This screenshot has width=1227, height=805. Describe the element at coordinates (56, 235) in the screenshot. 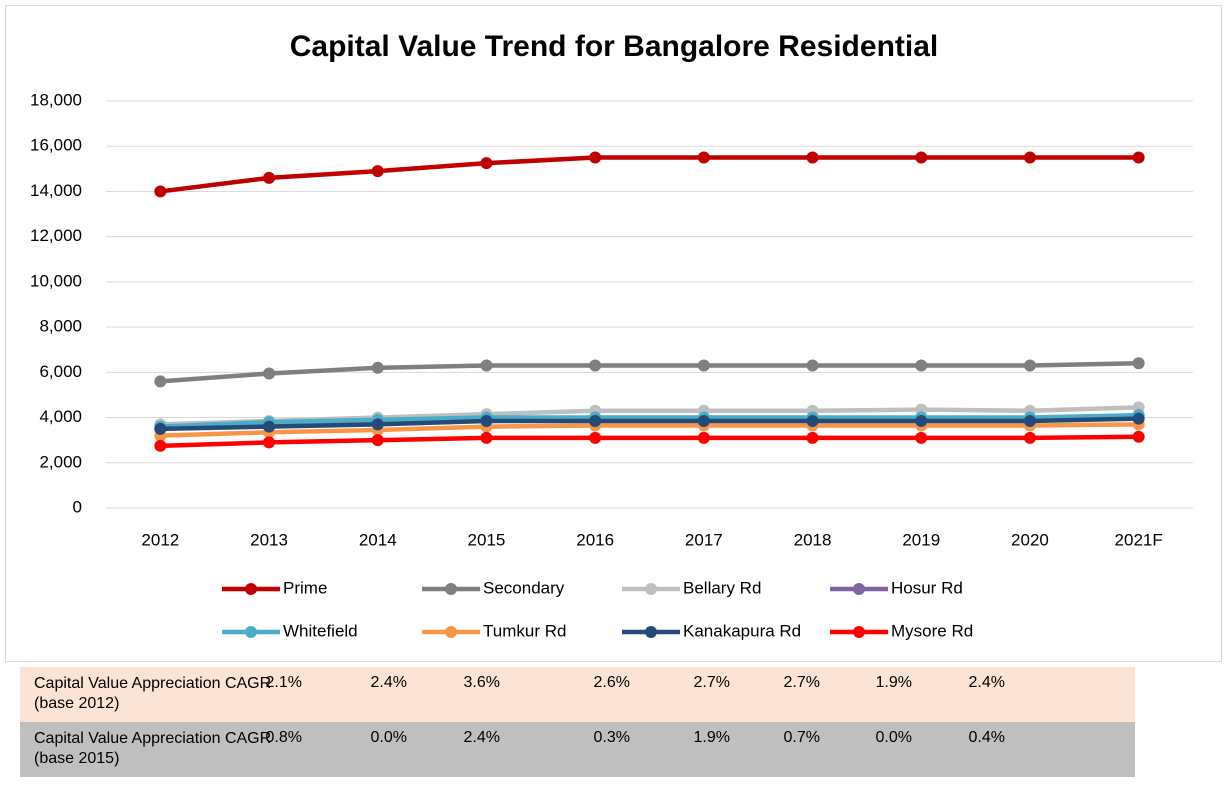

I see `y-tick-label: 12,000` at that location.